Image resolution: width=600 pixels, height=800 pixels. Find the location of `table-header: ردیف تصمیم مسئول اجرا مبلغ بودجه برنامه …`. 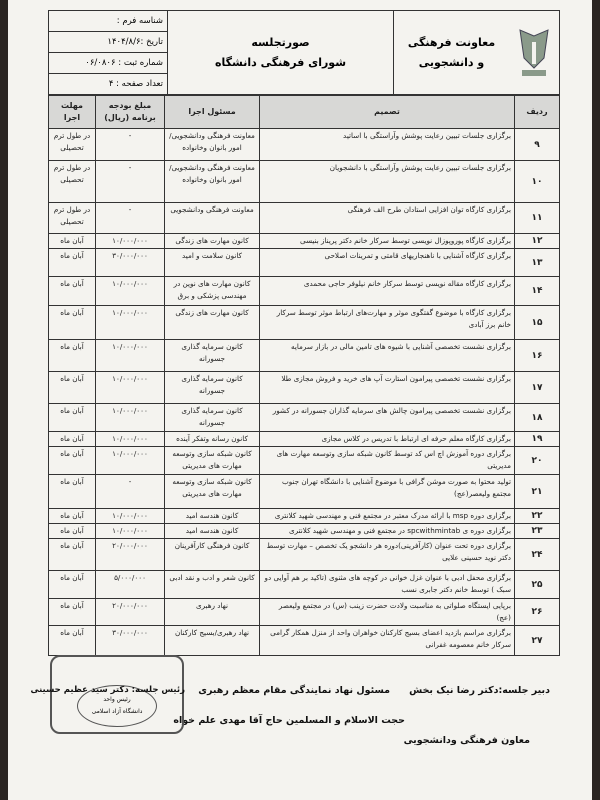

table-header: ردیف تصمیم مسئول اجرا مبلغ بودجه برنامه … is located at coordinates (304, 112).